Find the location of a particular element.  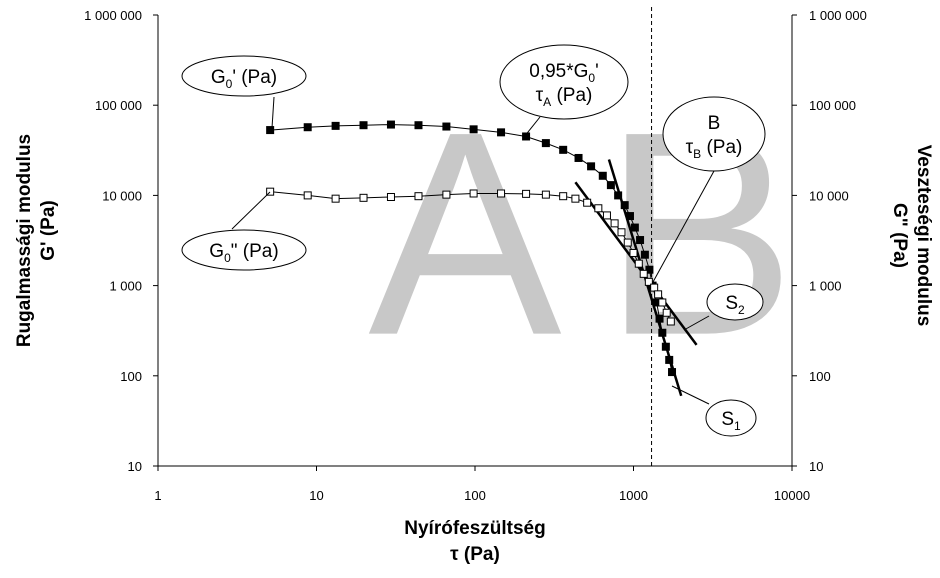

callout-text-tau-b: B is located at coordinates (714, 123).